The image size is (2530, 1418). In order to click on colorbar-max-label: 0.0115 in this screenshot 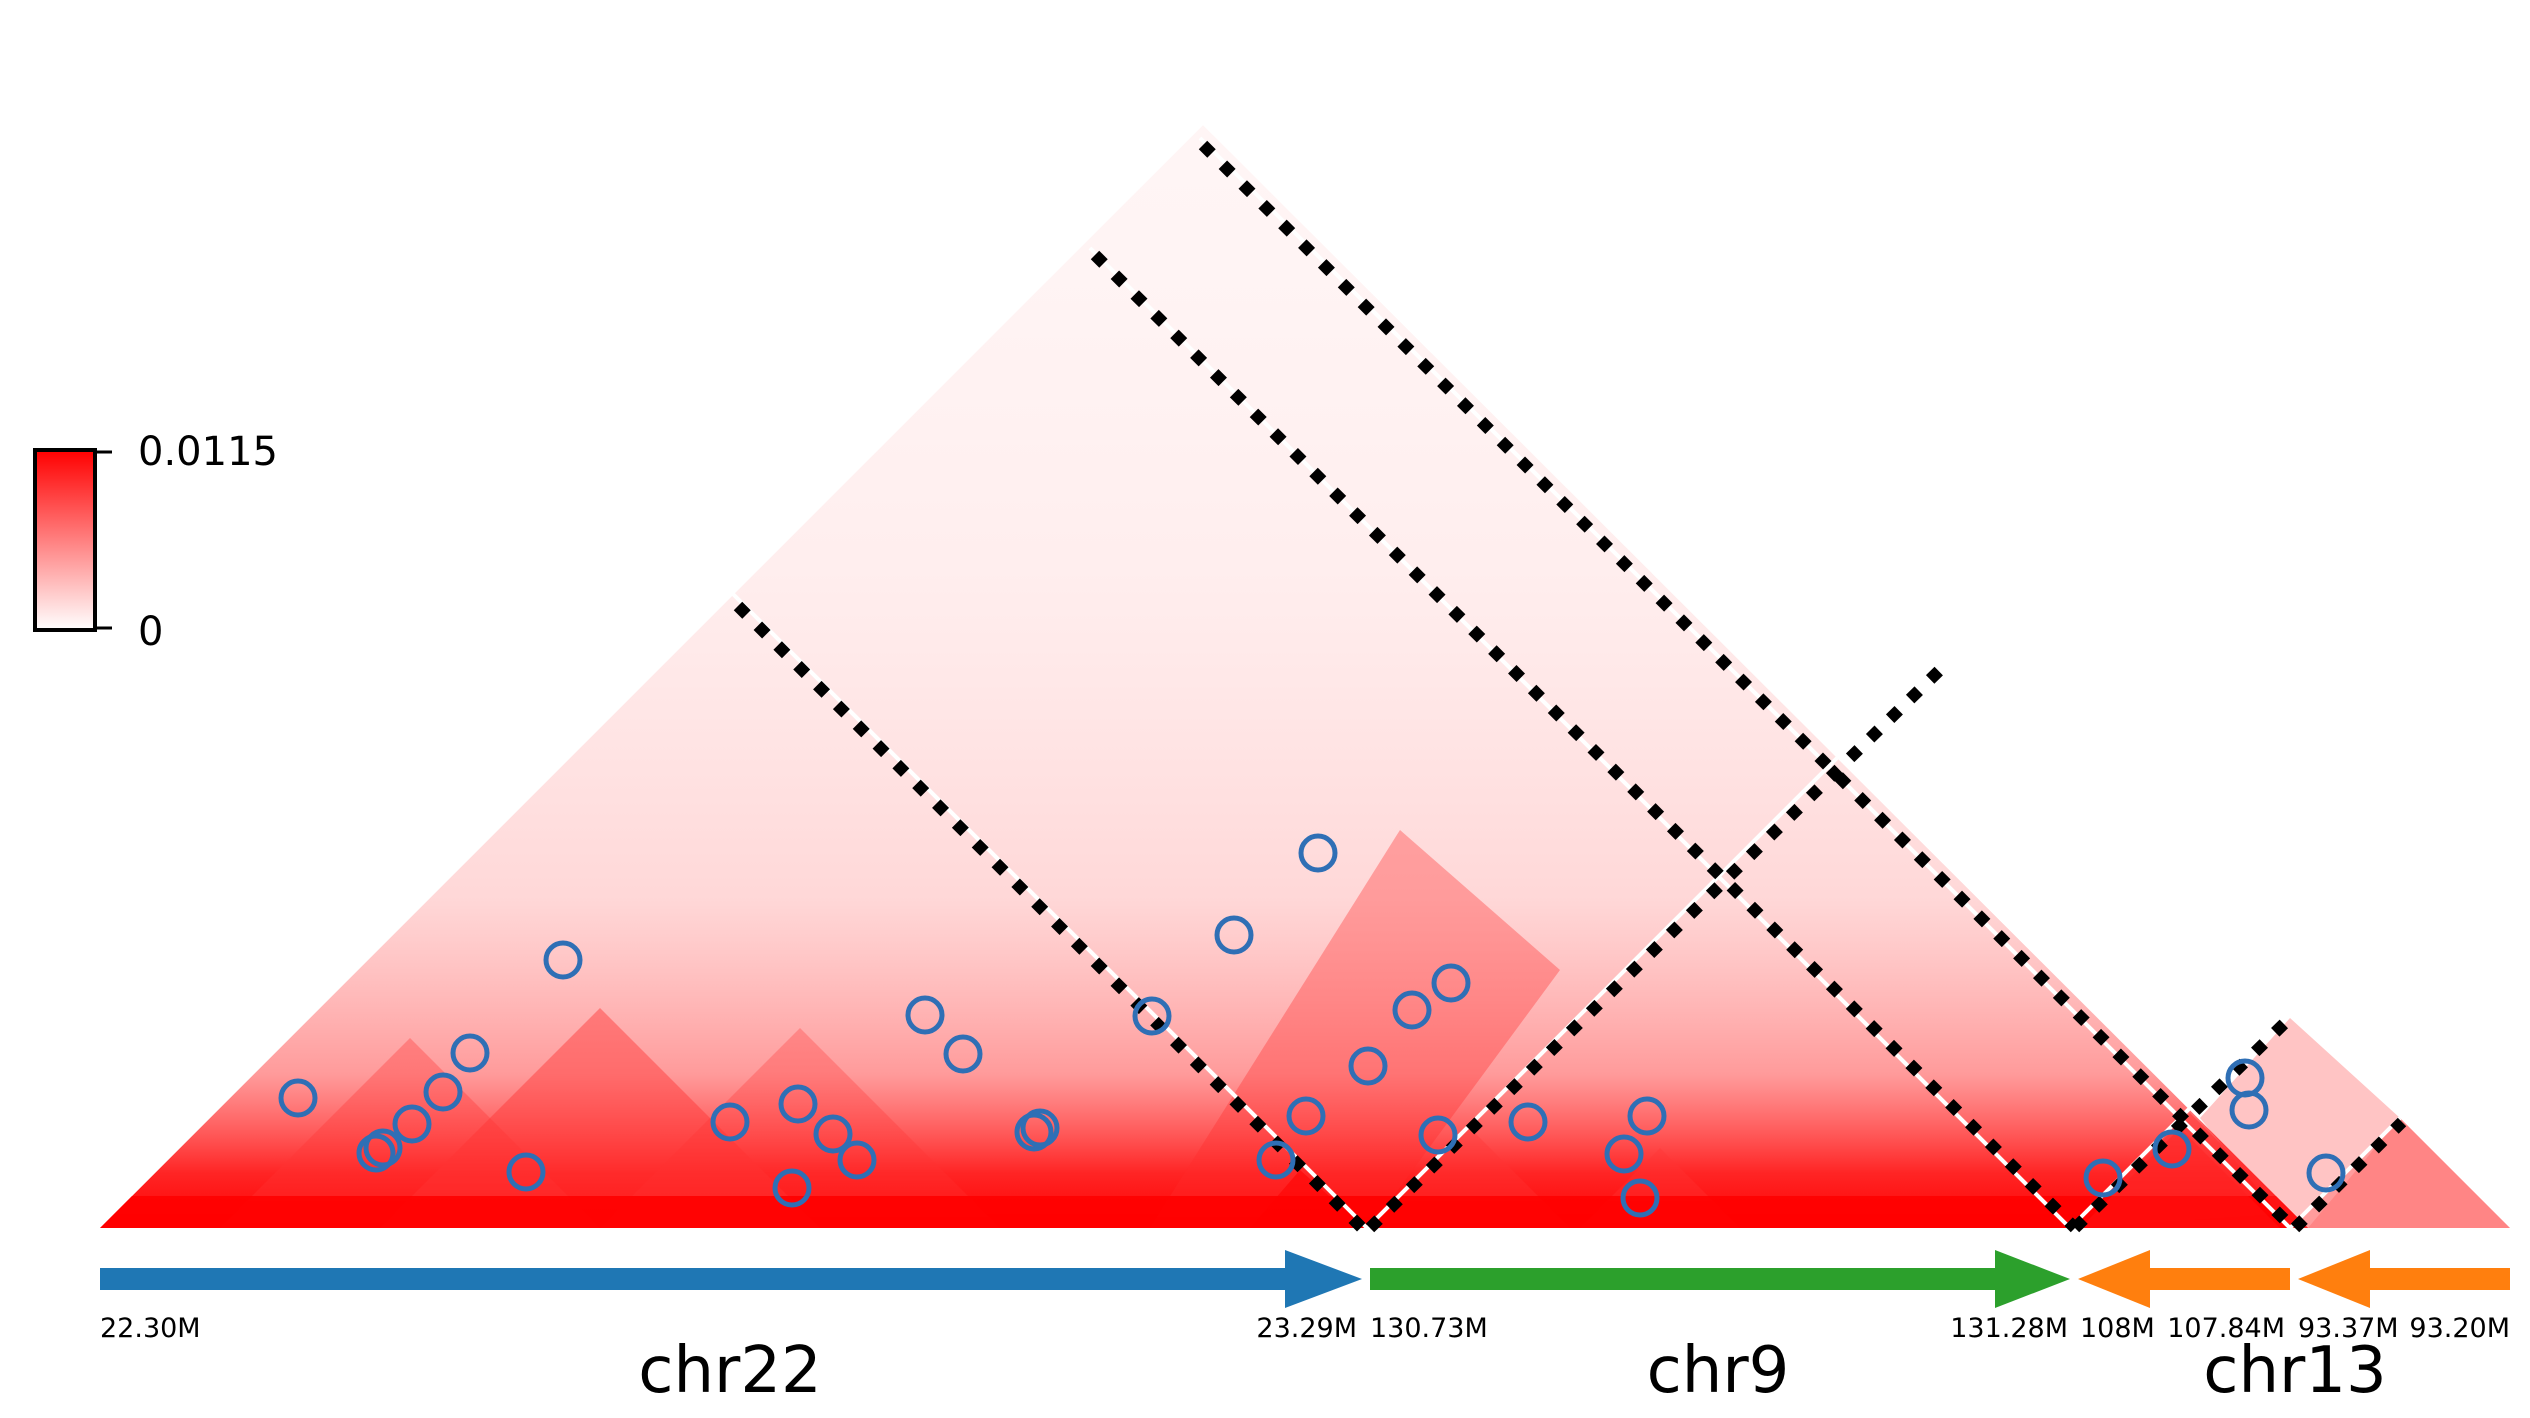, I will do `click(208, 452)`.